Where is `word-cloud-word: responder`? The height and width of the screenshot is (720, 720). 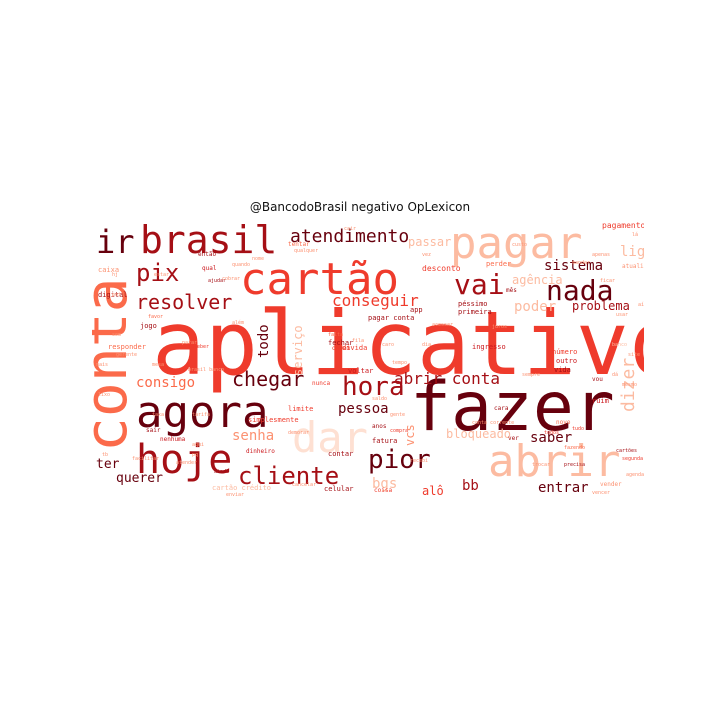 word-cloud-word: responder is located at coordinates (127, 347).